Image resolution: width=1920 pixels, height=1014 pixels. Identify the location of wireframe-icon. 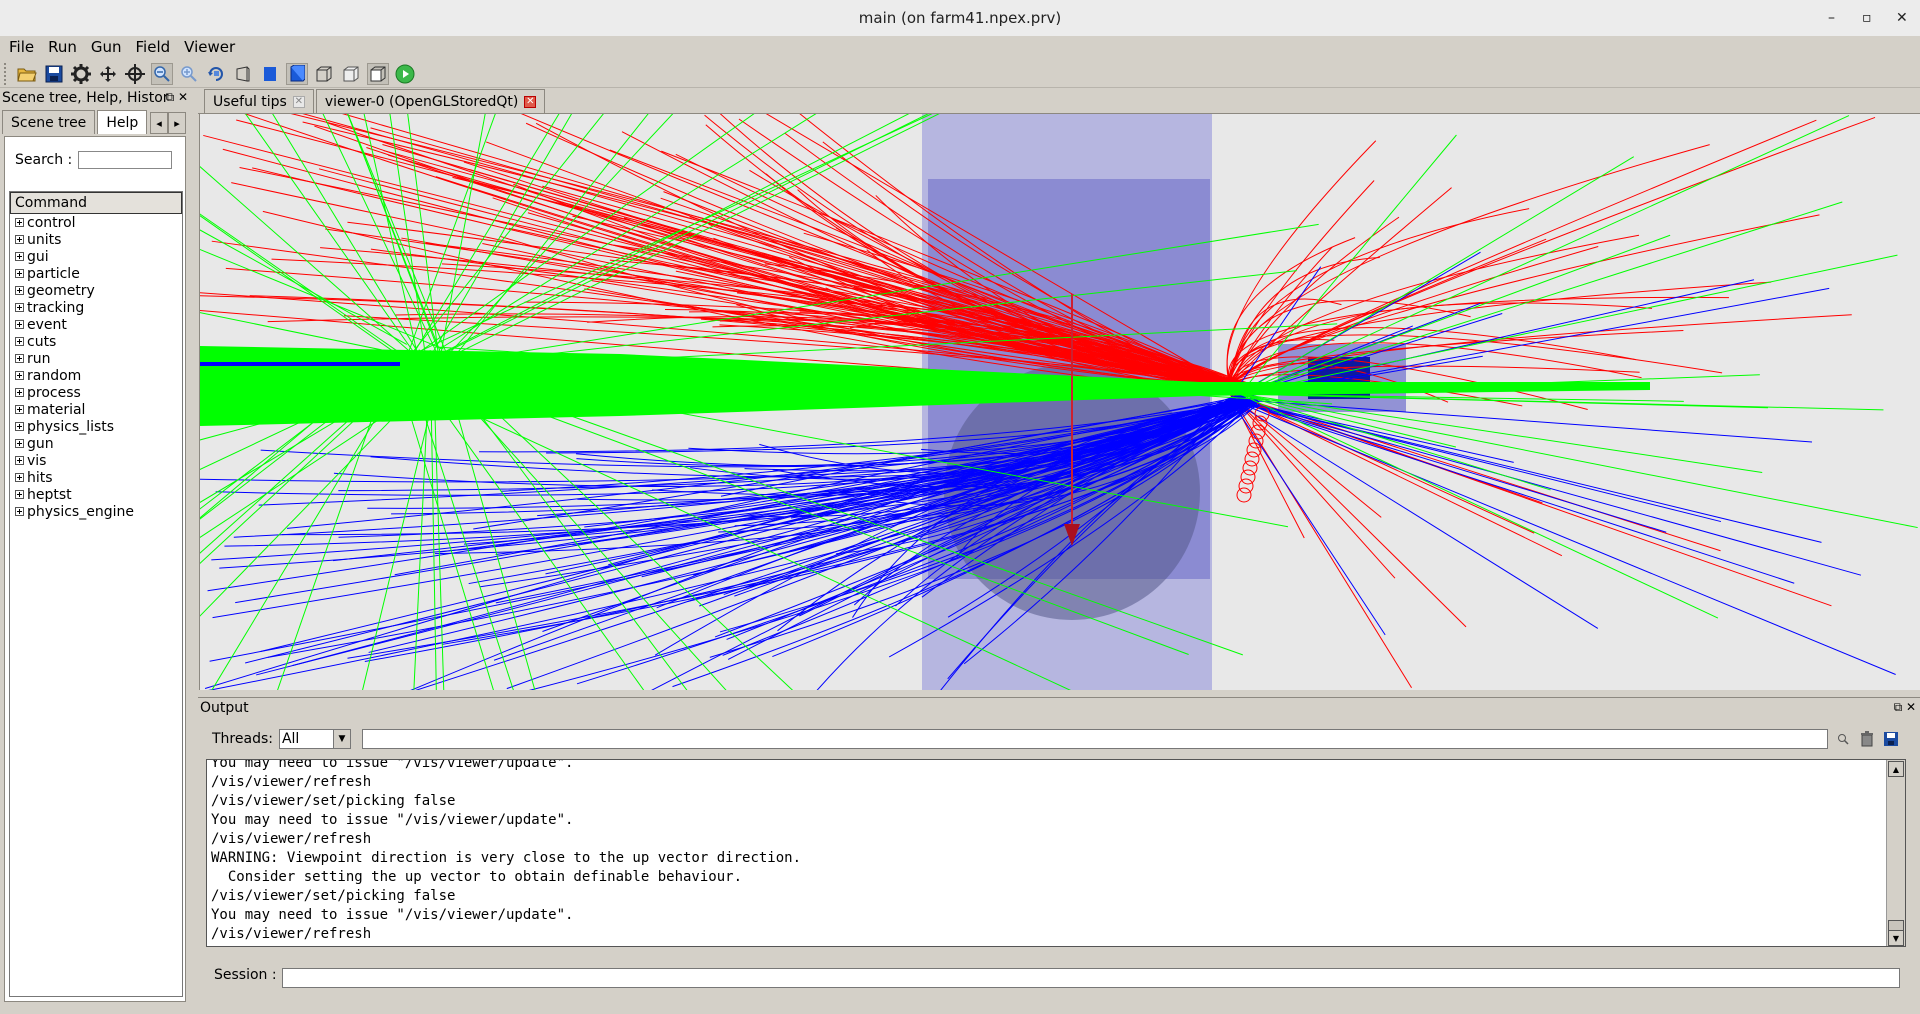
(324, 74).